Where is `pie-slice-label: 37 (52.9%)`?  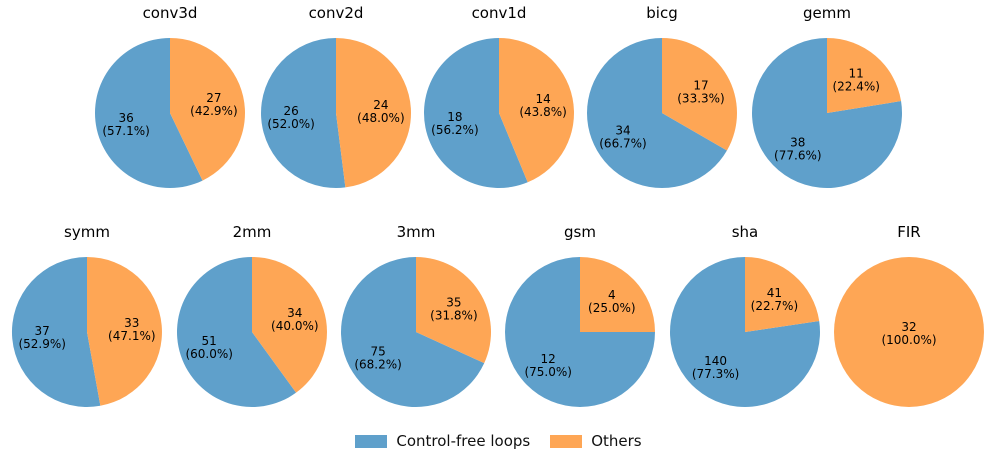 pie-slice-label: 37 (52.9%) is located at coordinates (41, 337).